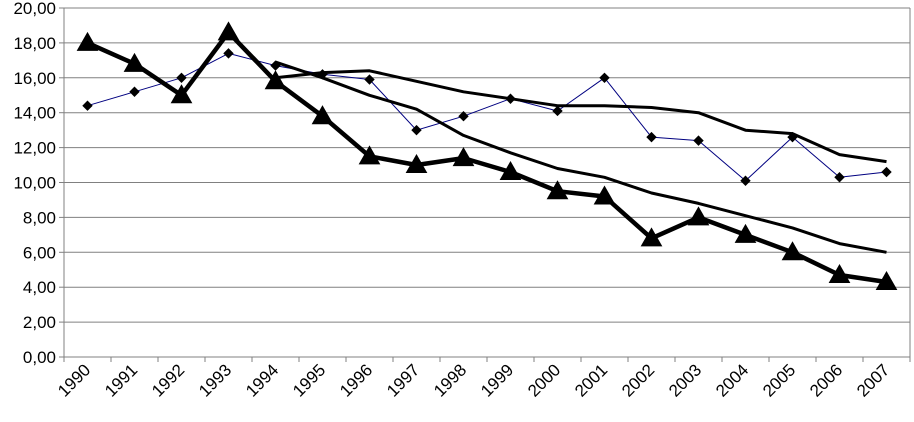  Describe the element at coordinates (39, 217) in the screenshot. I see `y-tick-label: 8,00` at that location.